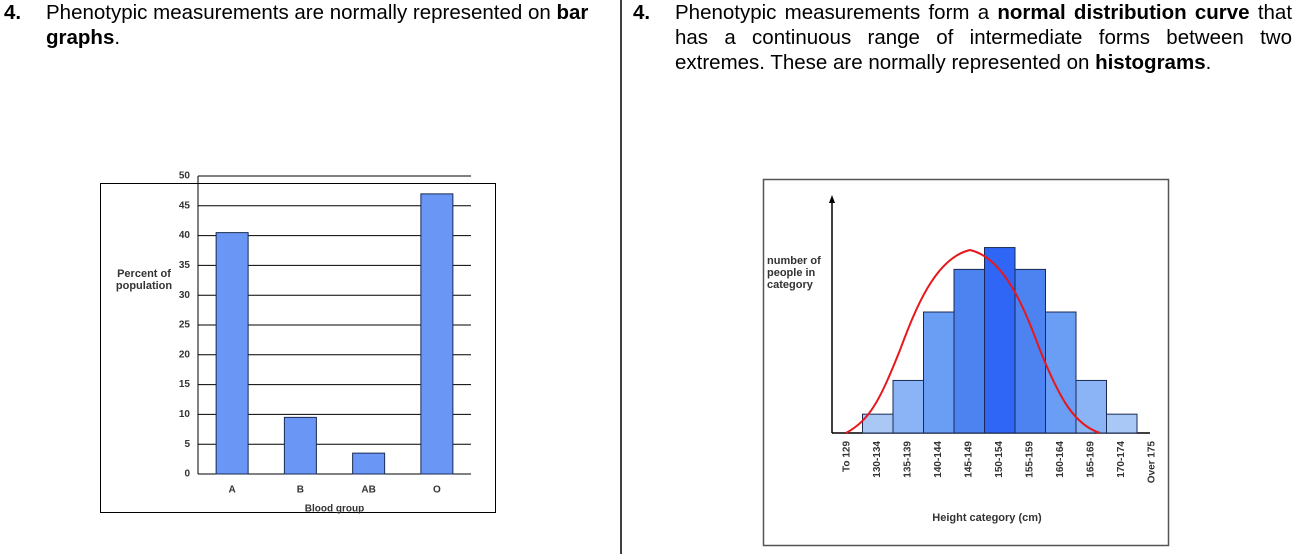 Image resolution: width=1297 pixels, height=554 pixels. I want to click on normal-curve, so click(973, 341).